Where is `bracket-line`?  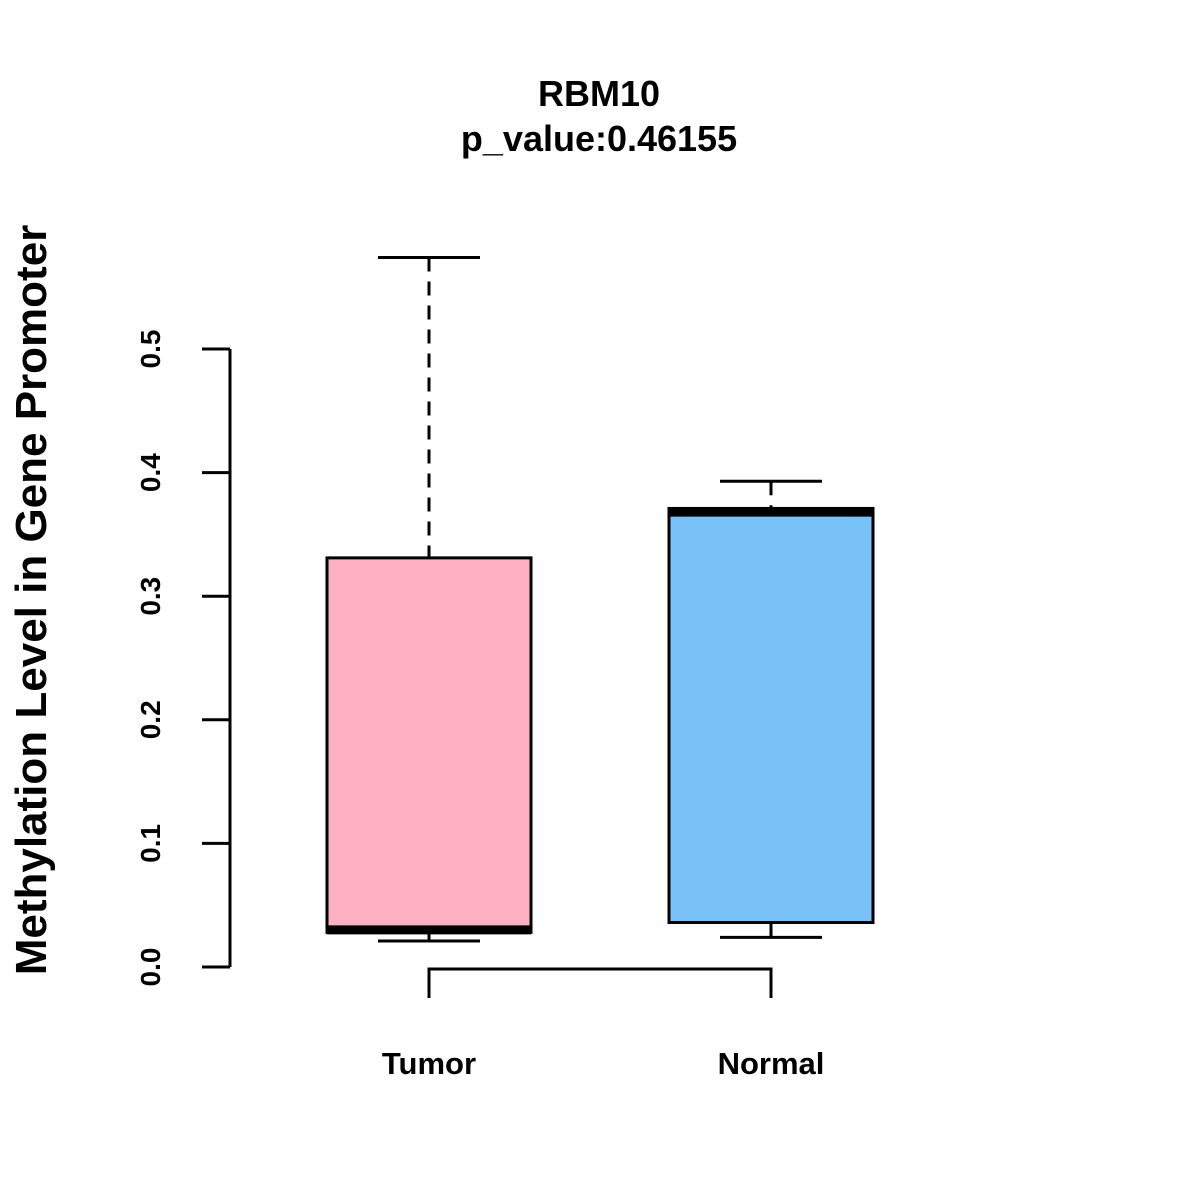
bracket-line is located at coordinates (600, 982).